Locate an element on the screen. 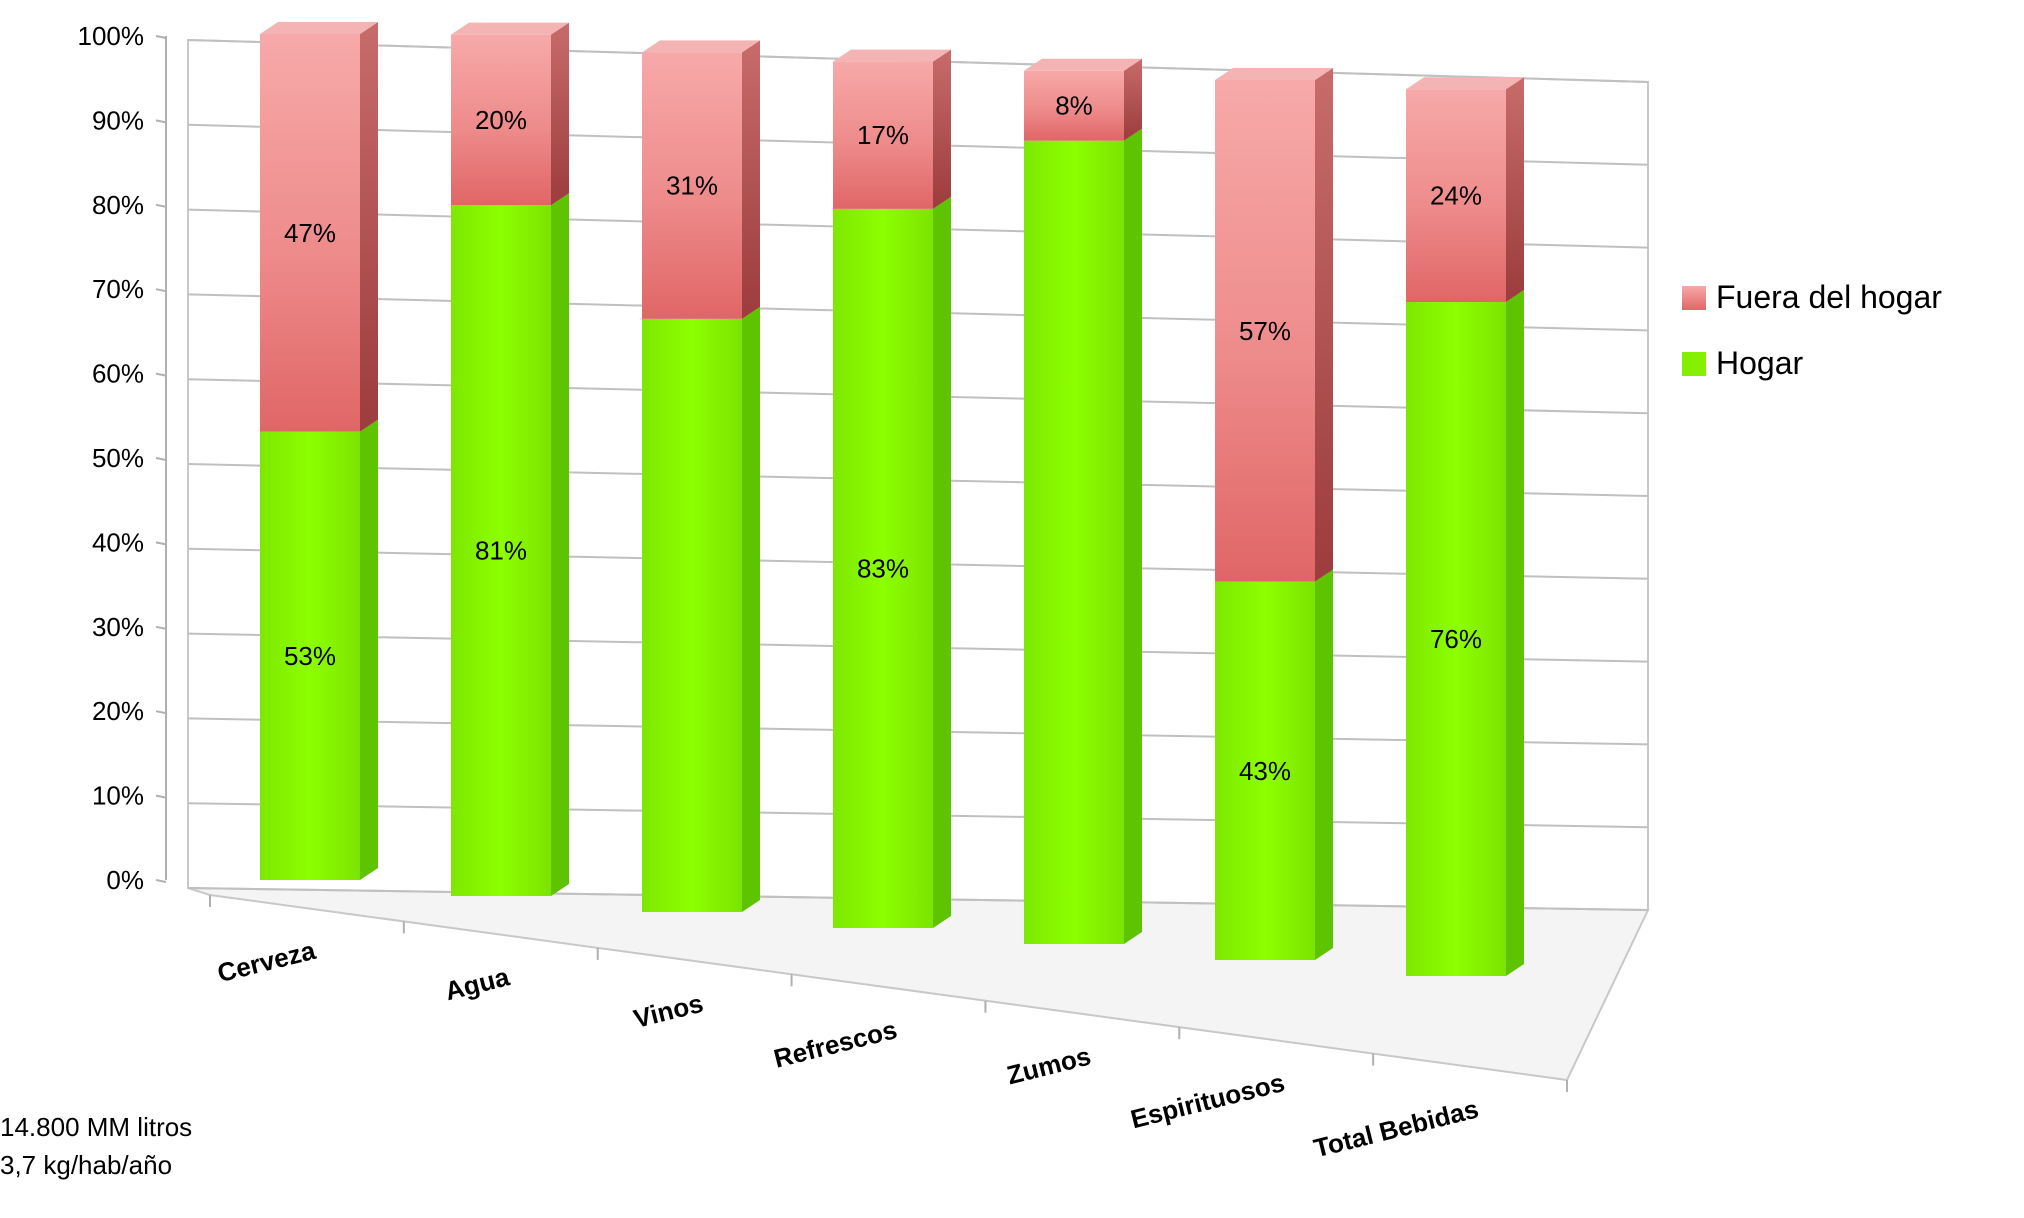  data-label-fuera-del-hogar: 31% is located at coordinates (692, 186).